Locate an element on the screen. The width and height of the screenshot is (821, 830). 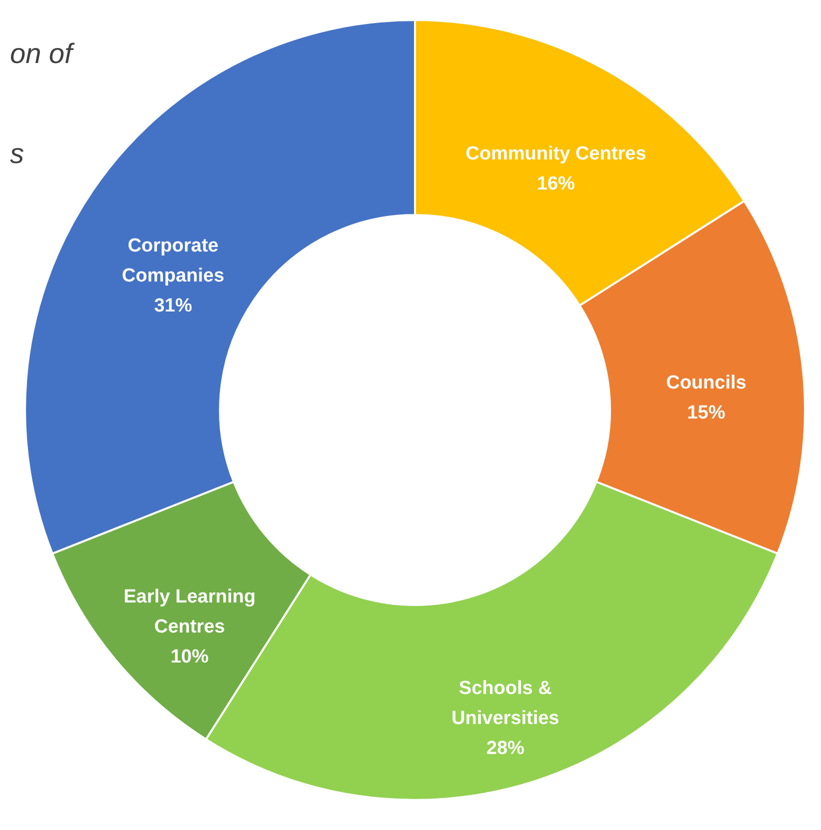
data-label: 16% is located at coordinates (556, 184).